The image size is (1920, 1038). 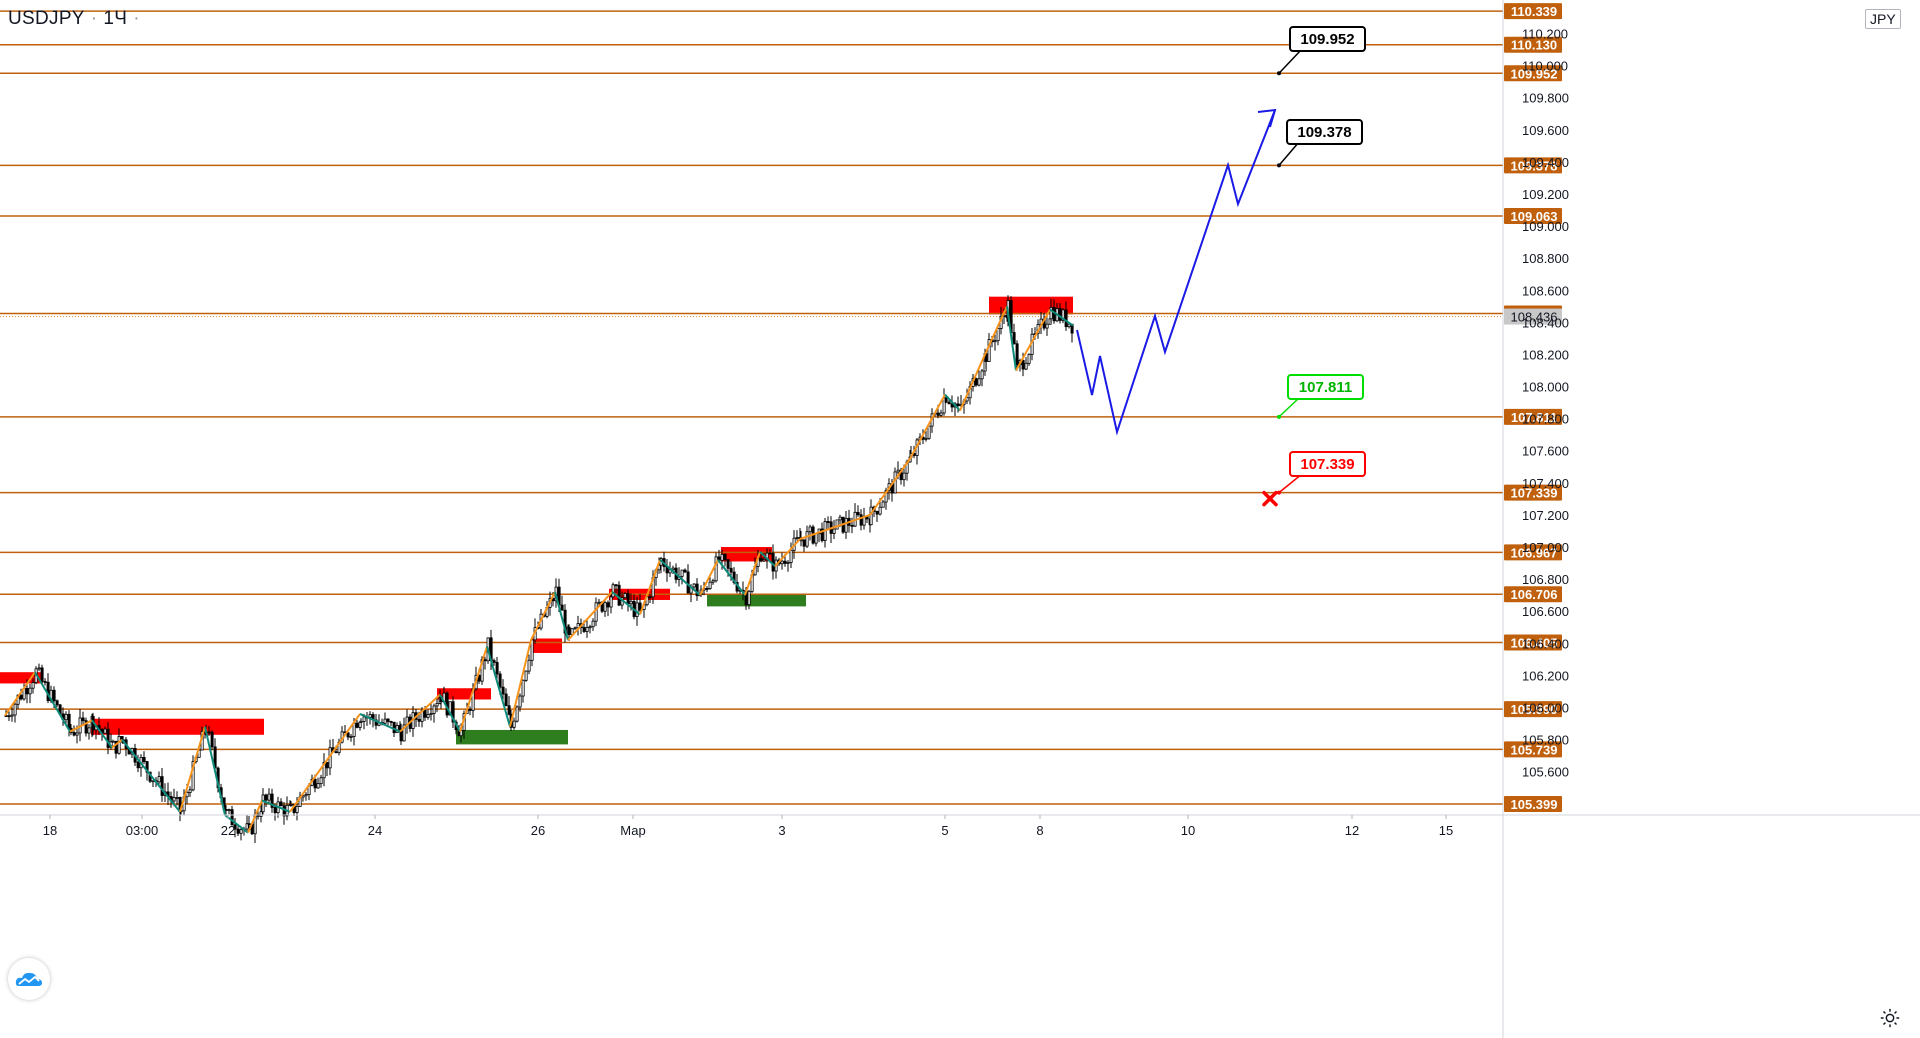 I want to click on stop-callout-line, so click(x=1290, y=483).